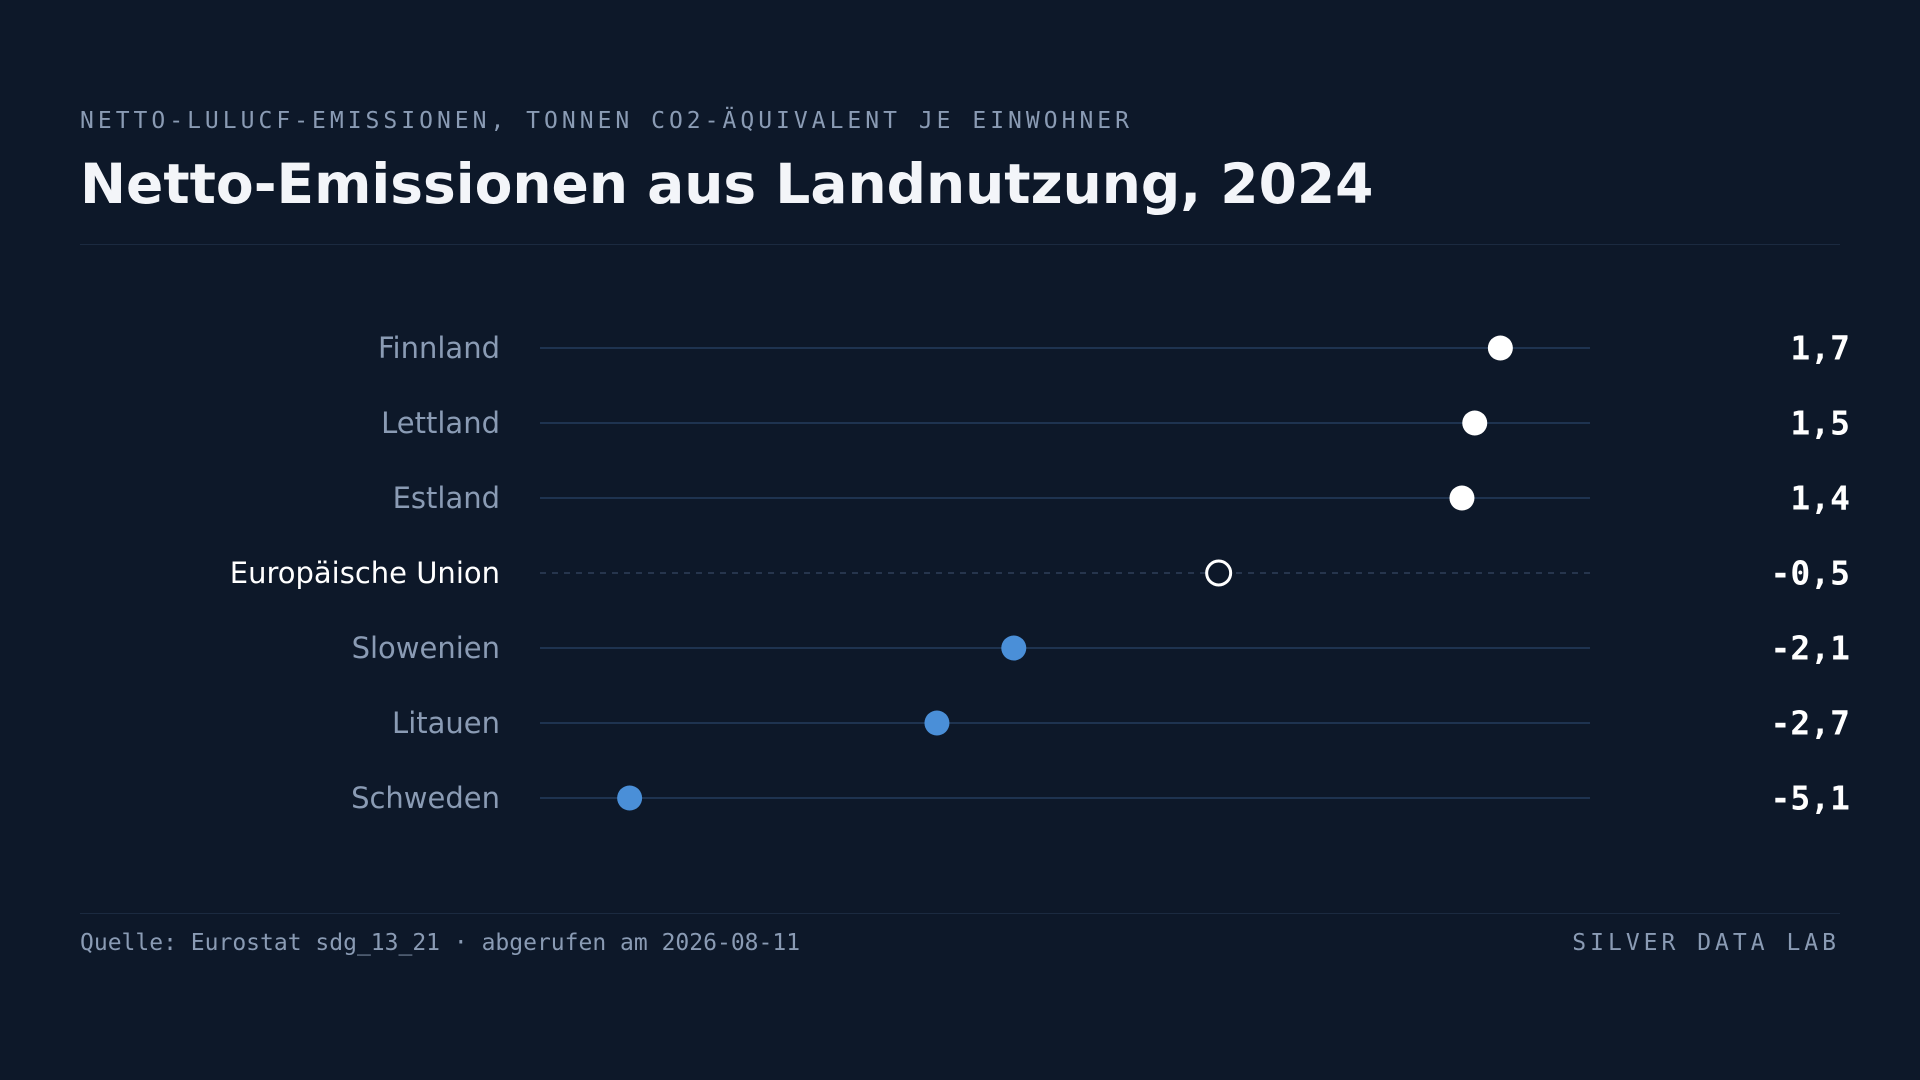 This screenshot has width=1920, height=1080. Describe the element at coordinates (960, 913) in the screenshot. I see `footer-divider` at that location.